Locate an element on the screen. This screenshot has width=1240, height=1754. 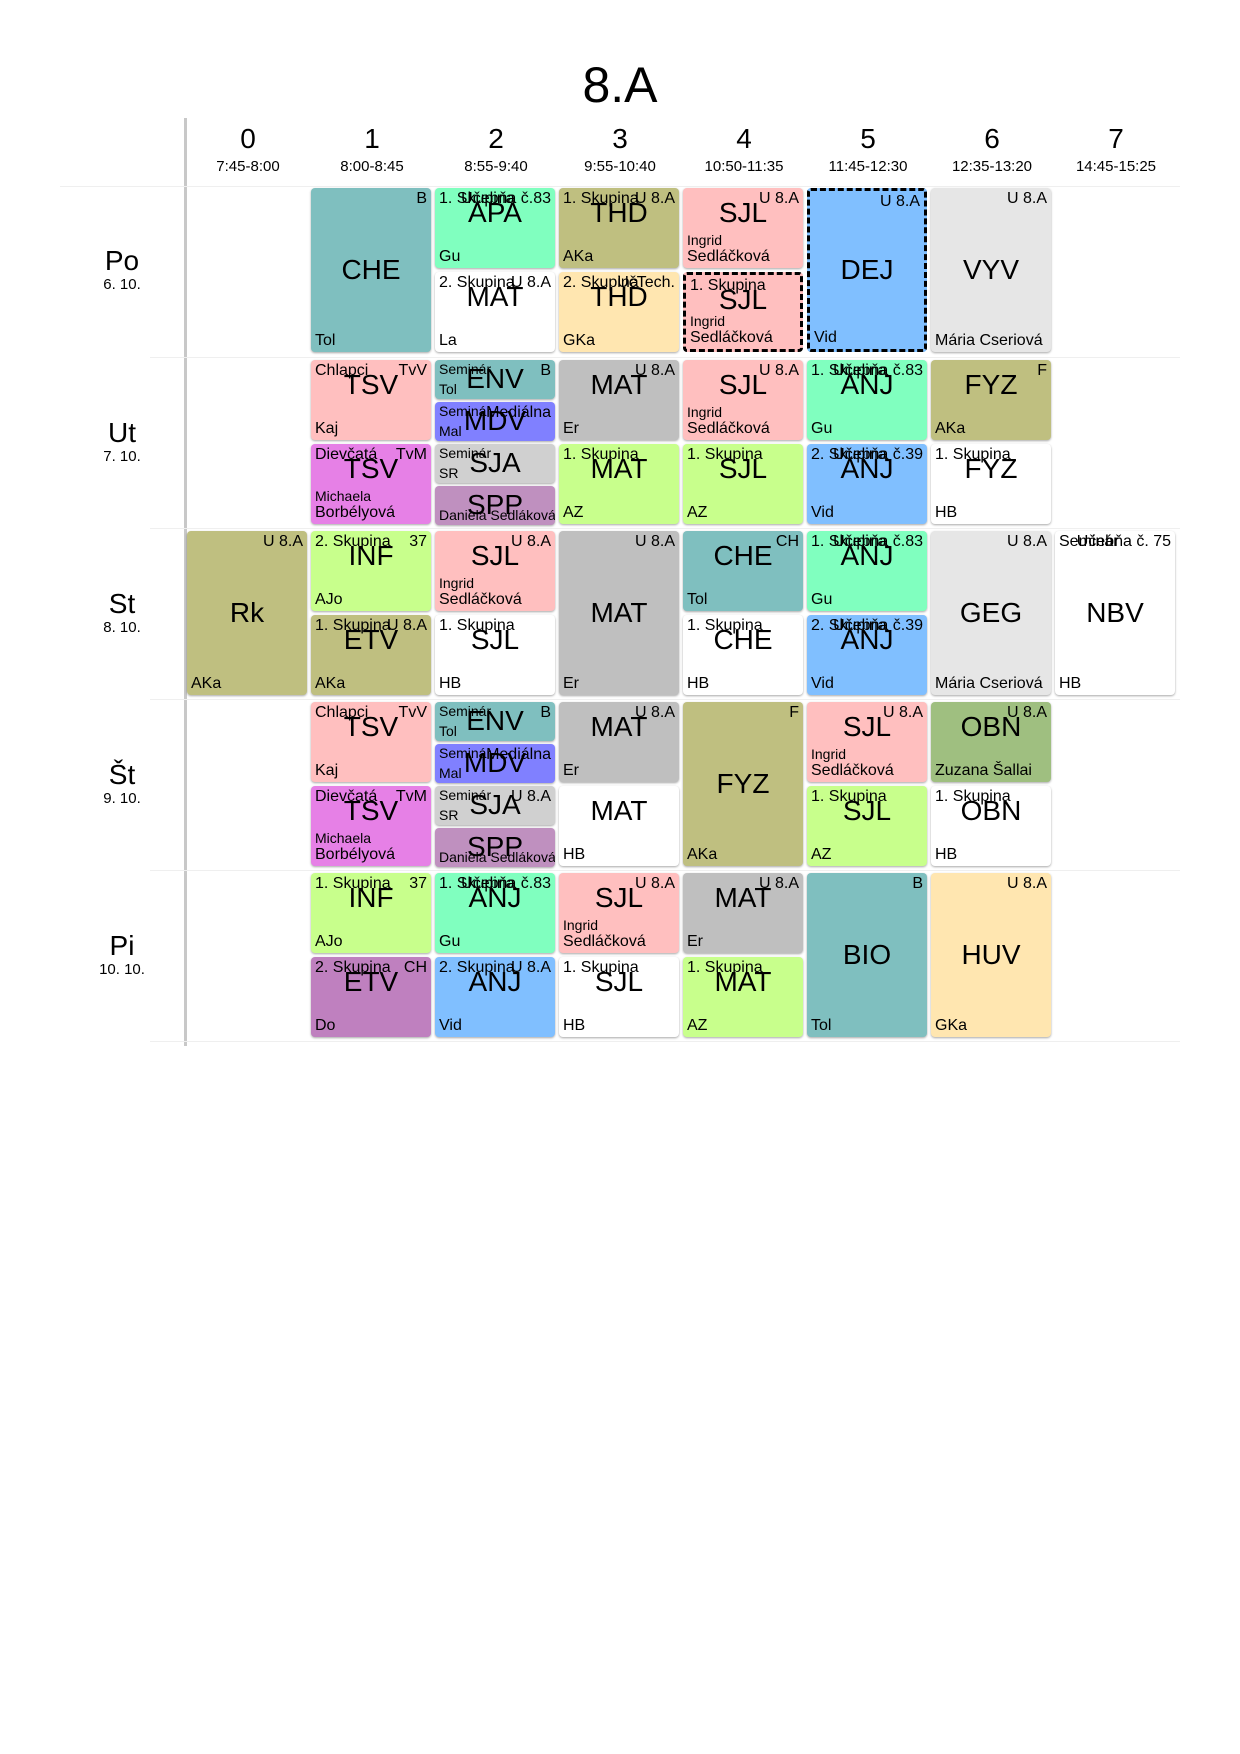
lesson-card: 1. Skupina CHE HB is located at coordinates (743, 655).